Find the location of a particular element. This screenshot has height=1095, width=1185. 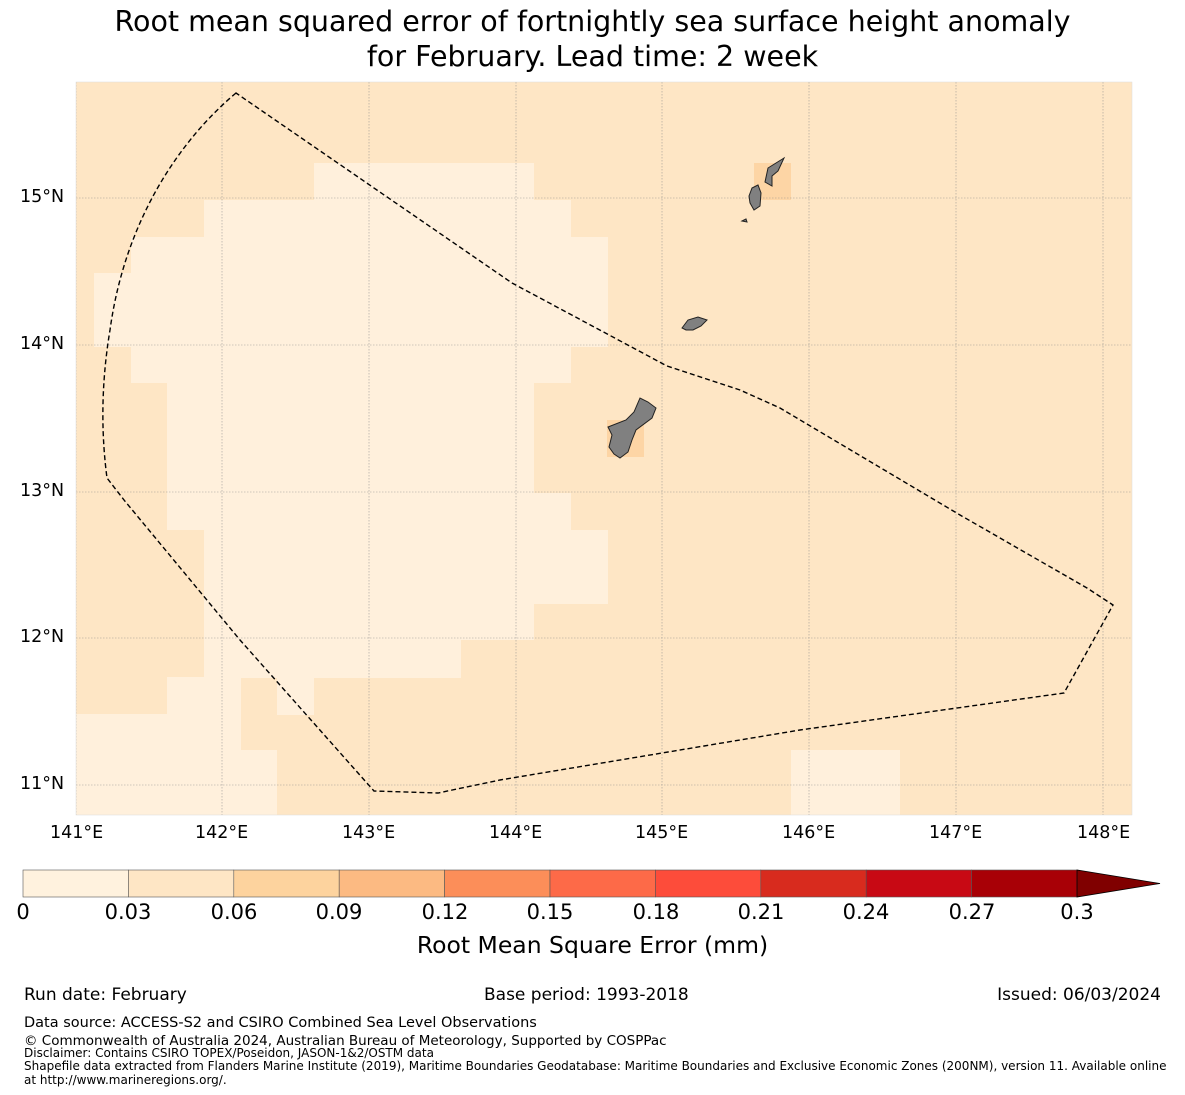

aguijan-island is located at coordinates (744, 220).